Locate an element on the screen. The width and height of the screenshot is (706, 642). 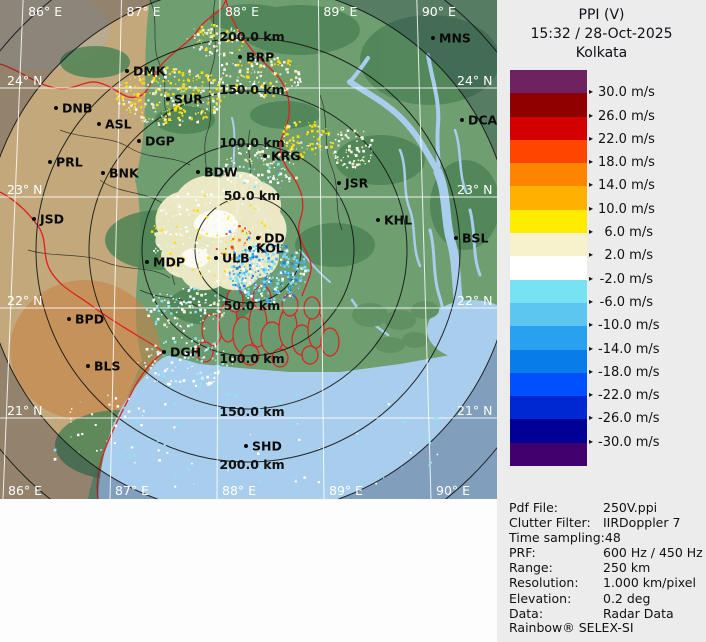
range-ring-label: 100.0 km is located at coordinates (251, 358).